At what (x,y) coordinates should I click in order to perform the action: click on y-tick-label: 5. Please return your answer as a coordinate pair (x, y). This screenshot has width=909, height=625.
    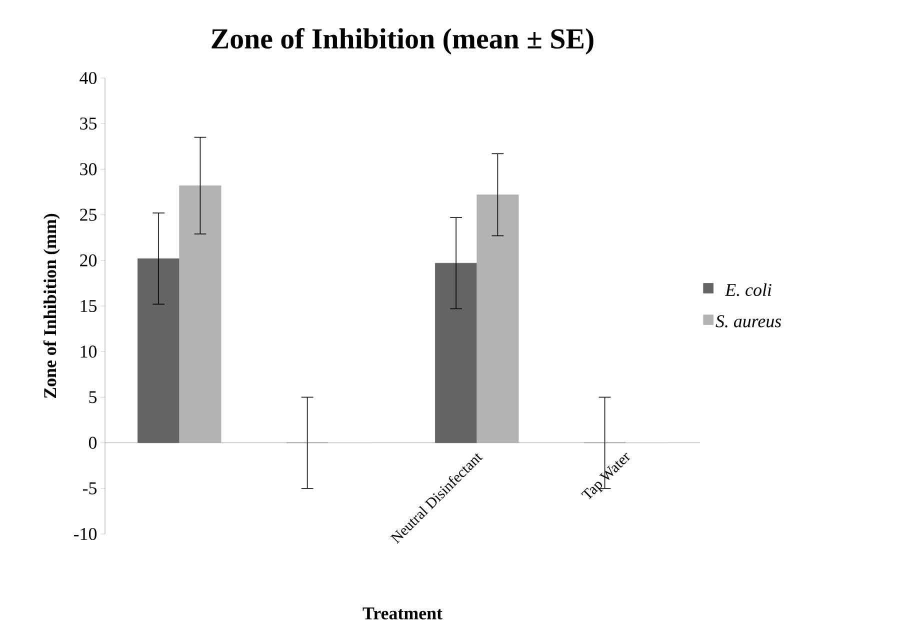
    Looking at the image, I should click on (93, 397).